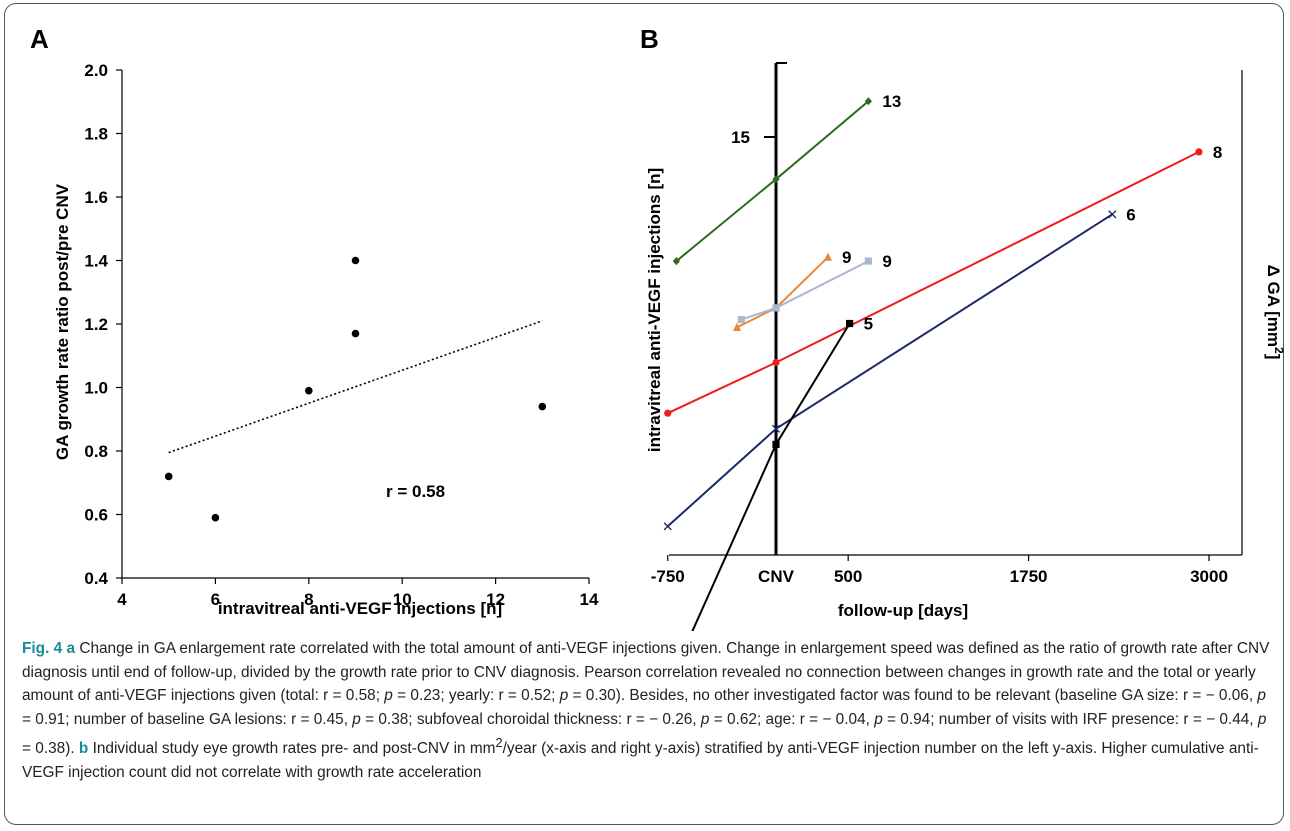  Describe the element at coordinates (42, 648) in the screenshot. I see `caption-fig-label: Fig. 4` at that location.